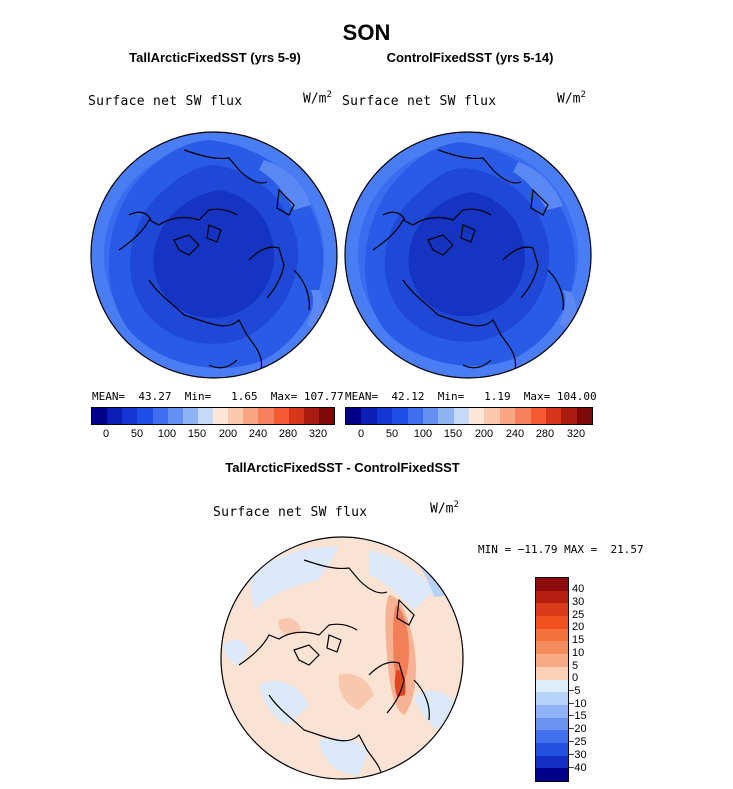 The width and height of the screenshot is (733, 789). I want to click on right-colorbar-tick: 280, so click(545, 434).